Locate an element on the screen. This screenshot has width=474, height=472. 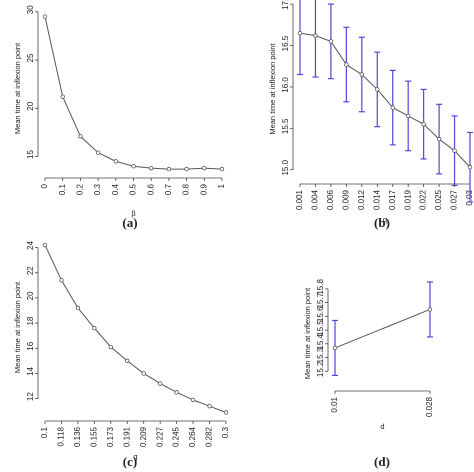
x-tick-label: 0.6 is located at coordinates (150, 189).